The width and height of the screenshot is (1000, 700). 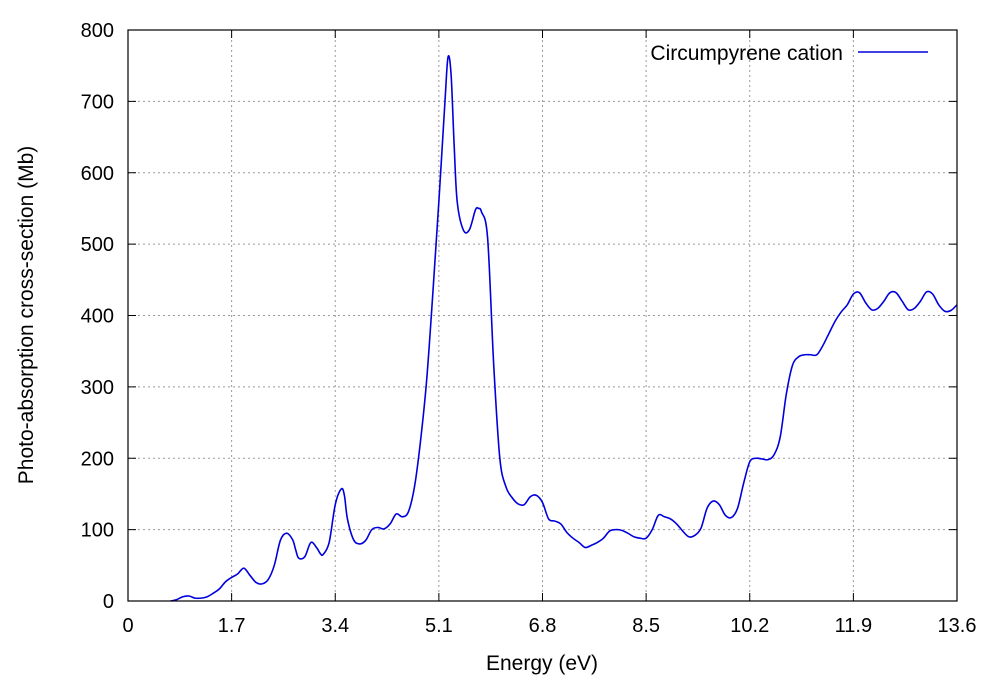 I want to click on y-tick-label: 0, so click(x=108, y=602).